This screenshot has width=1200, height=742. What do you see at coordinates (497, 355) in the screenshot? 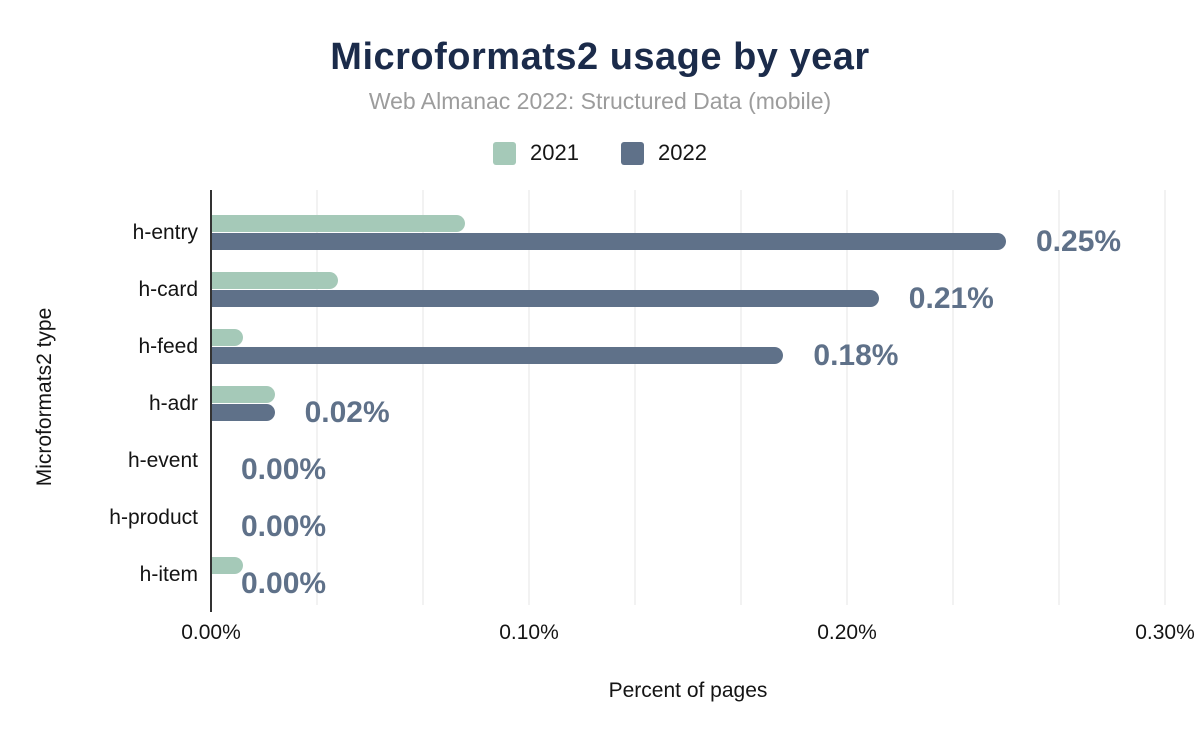
I see `bar-2022-h-feed` at bounding box center [497, 355].